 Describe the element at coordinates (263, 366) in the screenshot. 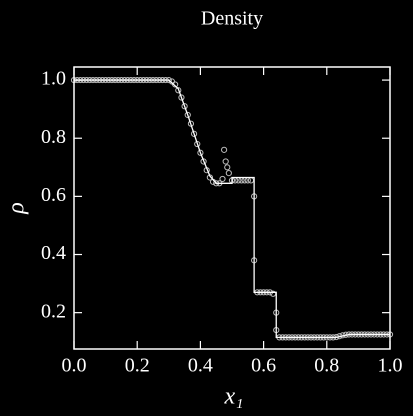

I see `x-tick-label: 0.6` at that location.